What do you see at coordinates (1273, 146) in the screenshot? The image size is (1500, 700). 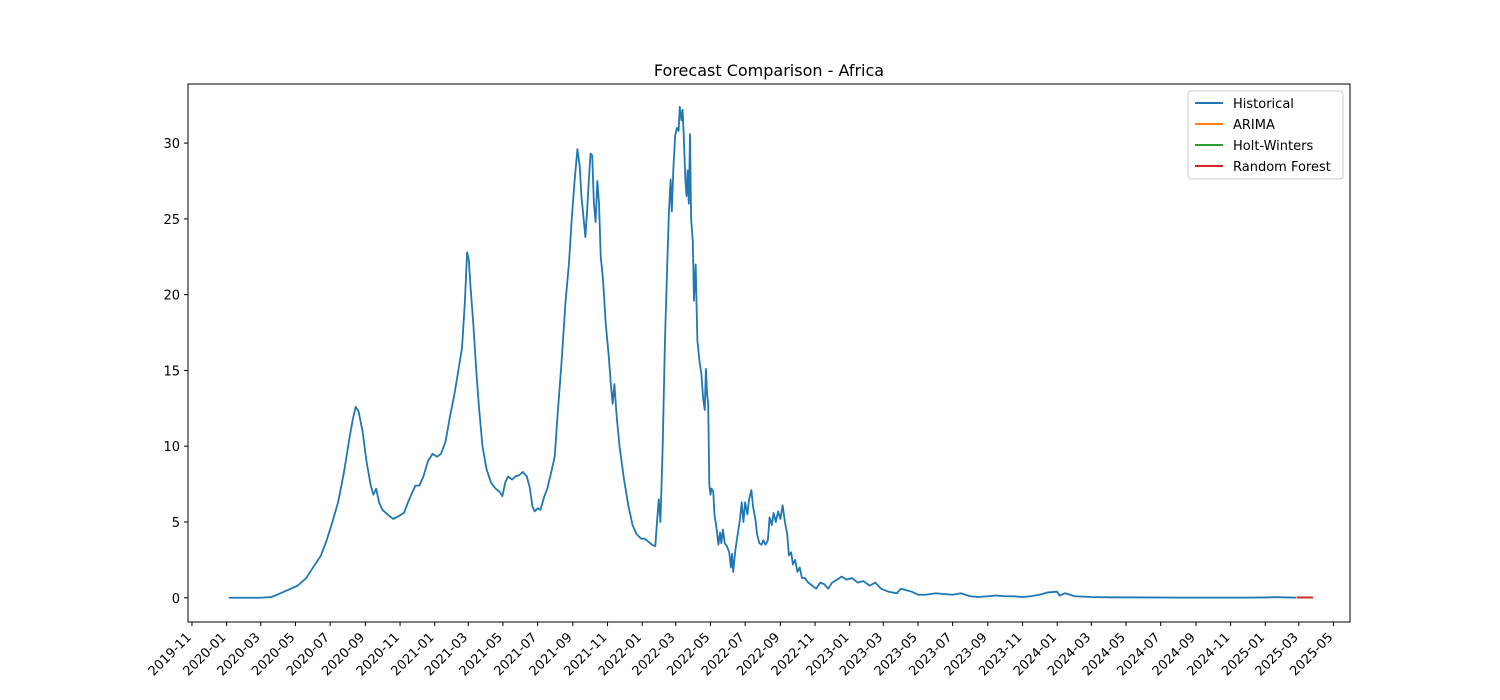 I see `legend-label: Holt-Winters` at bounding box center [1273, 146].